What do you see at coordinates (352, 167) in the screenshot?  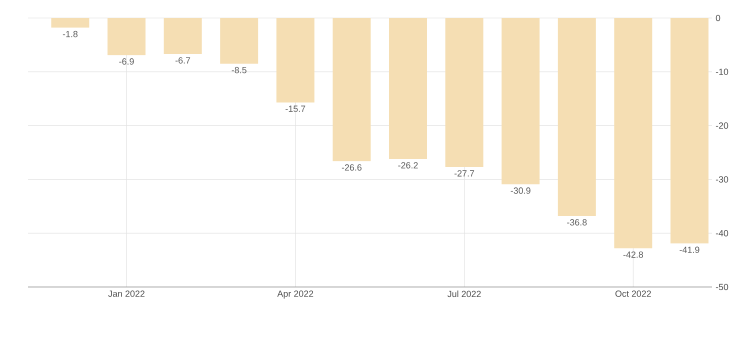 I see `data-label: -26.6` at bounding box center [352, 167].